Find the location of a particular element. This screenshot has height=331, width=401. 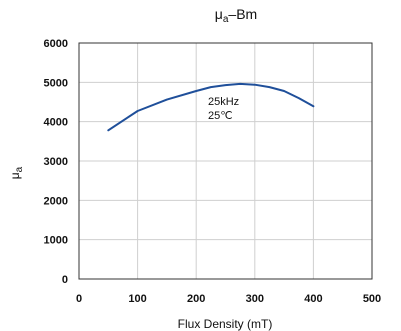

y-tick-label: 1000 is located at coordinates (56, 241).